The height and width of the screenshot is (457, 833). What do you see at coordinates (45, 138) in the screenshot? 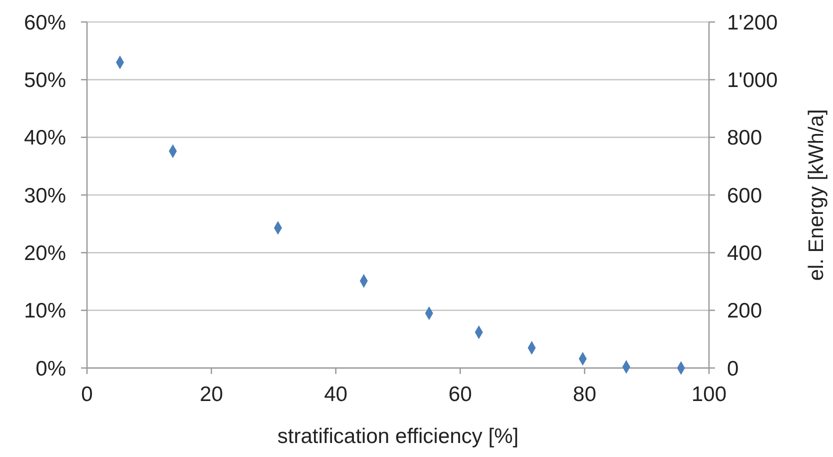
I see `y-tick-label: 40%` at bounding box center [45, 138].